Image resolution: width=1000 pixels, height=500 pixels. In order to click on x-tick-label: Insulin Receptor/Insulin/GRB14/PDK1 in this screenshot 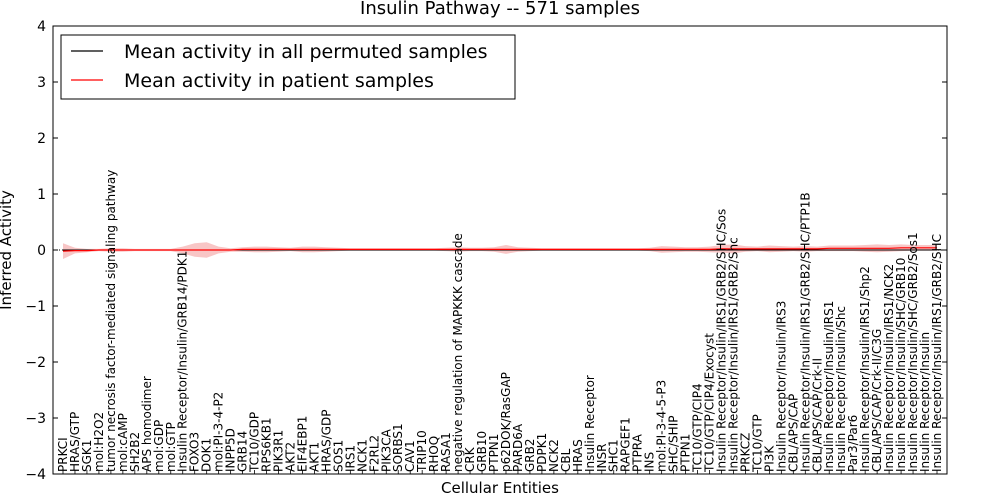, I will do `click(183, 361)`.